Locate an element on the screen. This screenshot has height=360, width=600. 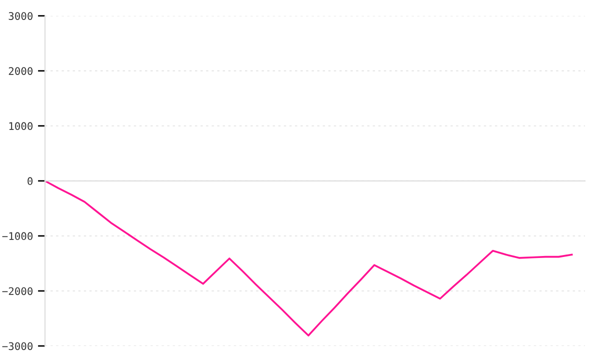
y-tick-label: 2000 is located at coordinates (20, 71).